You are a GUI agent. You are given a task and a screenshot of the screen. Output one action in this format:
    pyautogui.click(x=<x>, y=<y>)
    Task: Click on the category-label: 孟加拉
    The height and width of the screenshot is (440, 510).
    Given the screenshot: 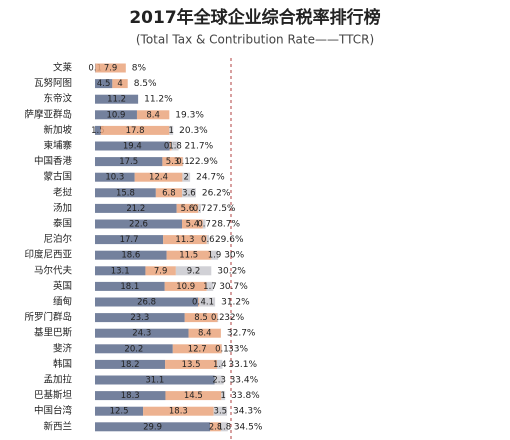 What is the action you would take?
    pyautogui.click(x=57, y=380)
    